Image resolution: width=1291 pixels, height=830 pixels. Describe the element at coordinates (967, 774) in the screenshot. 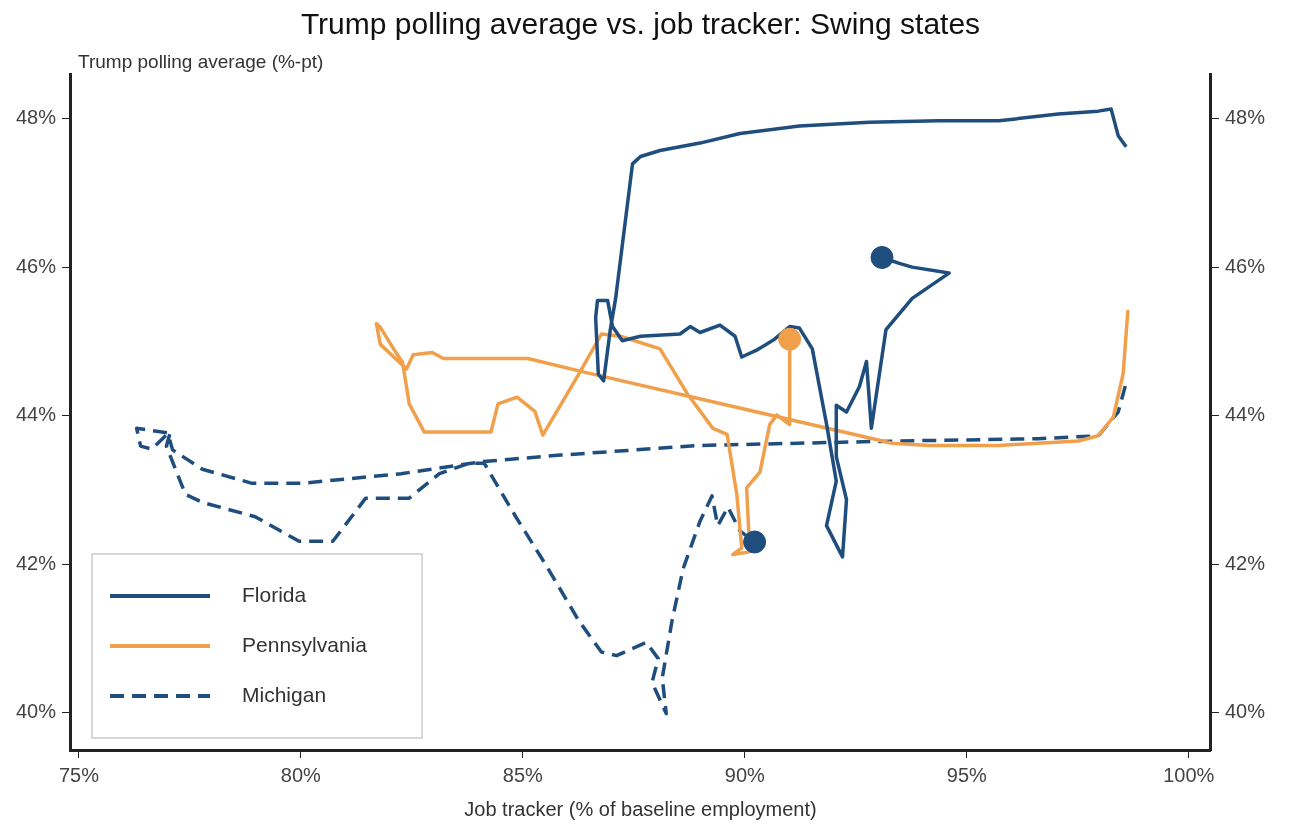

I see `x-tick-label: 95%` at that location.